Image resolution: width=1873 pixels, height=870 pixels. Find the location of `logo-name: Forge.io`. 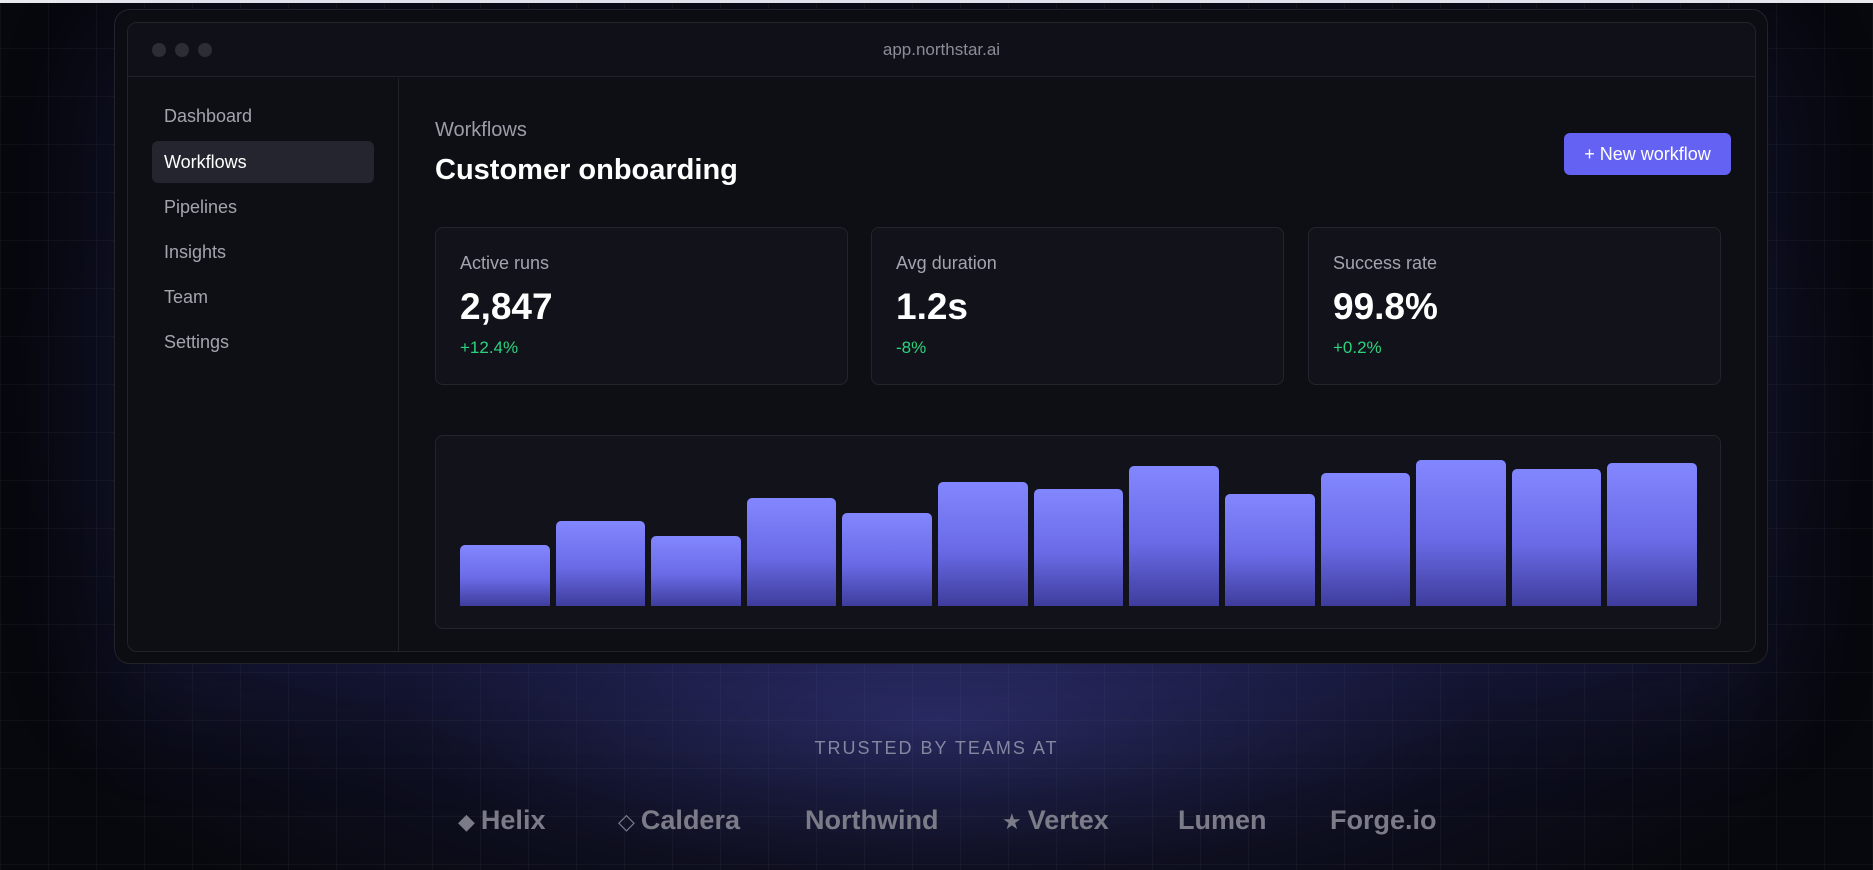

logo-name: Forge.io is located at coordinates (1383, 820).